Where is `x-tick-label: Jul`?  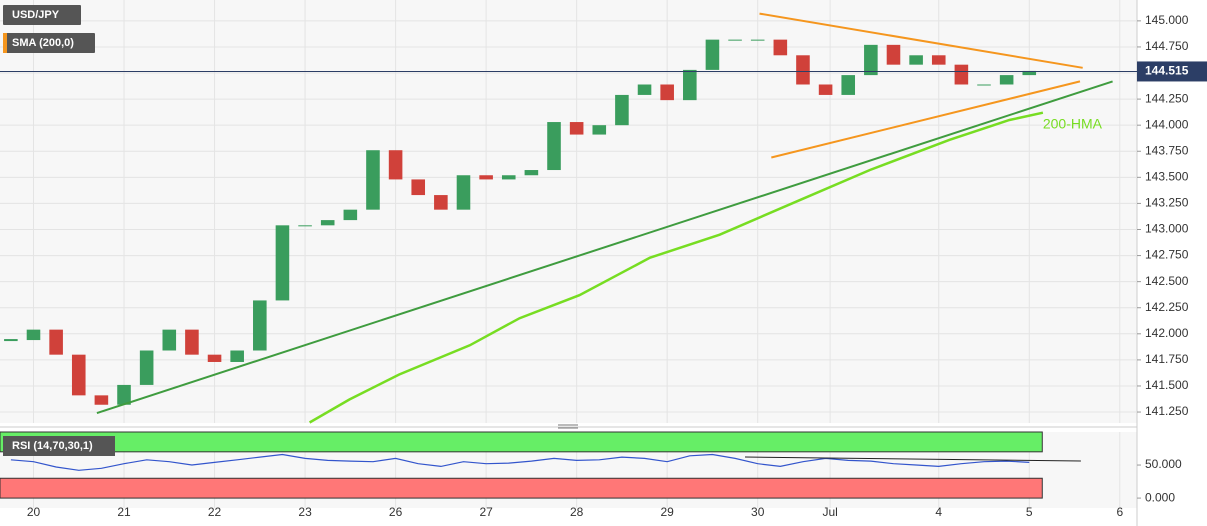 x-tick-label: Jul is located at coordinates (829, 512).